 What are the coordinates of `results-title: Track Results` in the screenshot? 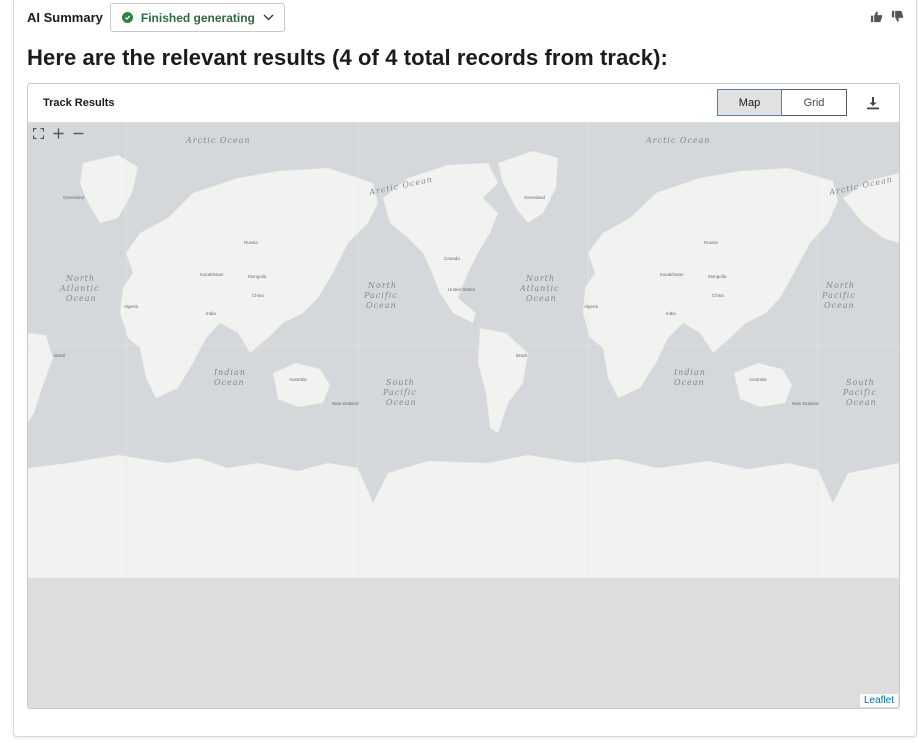 It's located at (79, 103).